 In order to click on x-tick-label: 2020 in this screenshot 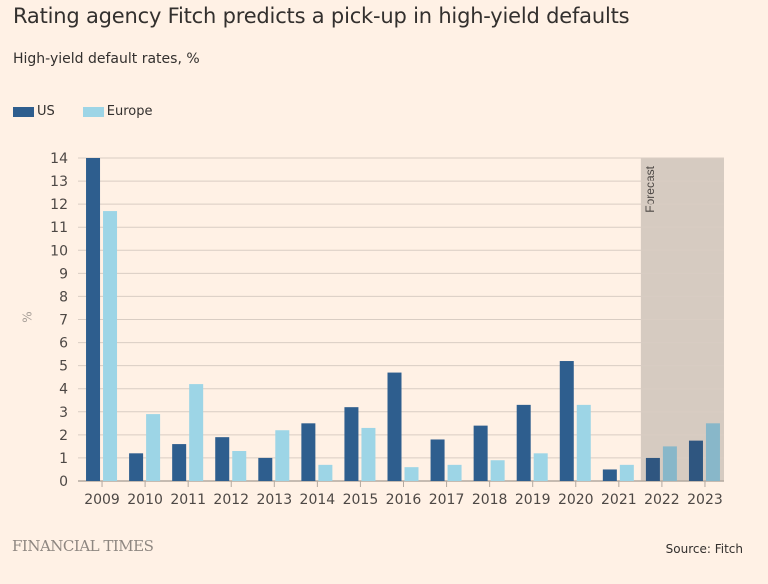, I will do `click(576, 500)`.